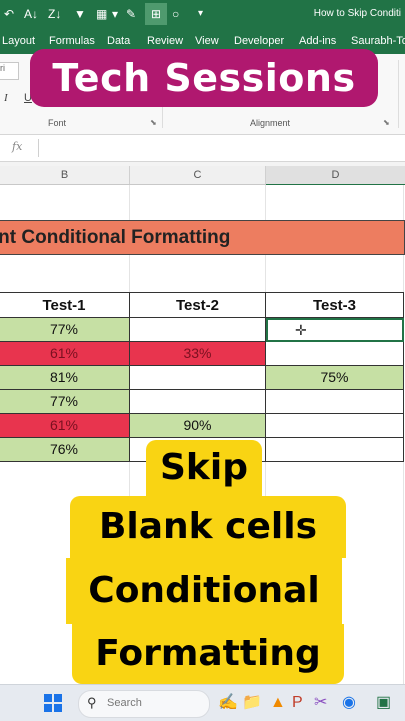 The height and width of the screenshot is (721, 405). What do you see at coordinates (198, 305) in the screenshot?
I see `table-header-test-2: Test-2` at bounding box center [198, 305].